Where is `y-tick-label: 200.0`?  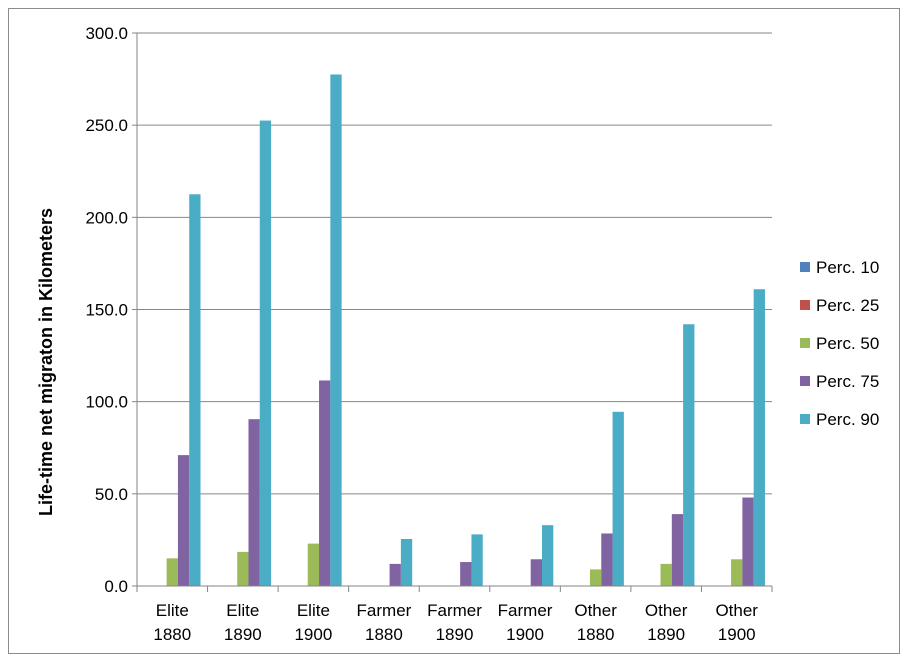
y-tick-label: 200.0 is located at coordinates (106, 217).